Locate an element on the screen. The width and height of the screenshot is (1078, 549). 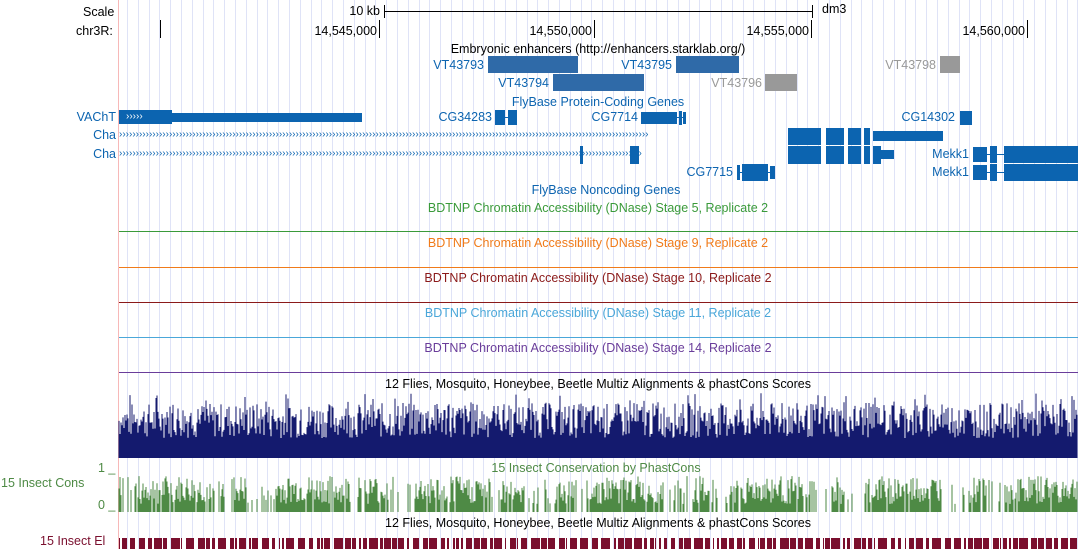
gene-label-cg7715: CG7715 is located at coordinates (709, 172).